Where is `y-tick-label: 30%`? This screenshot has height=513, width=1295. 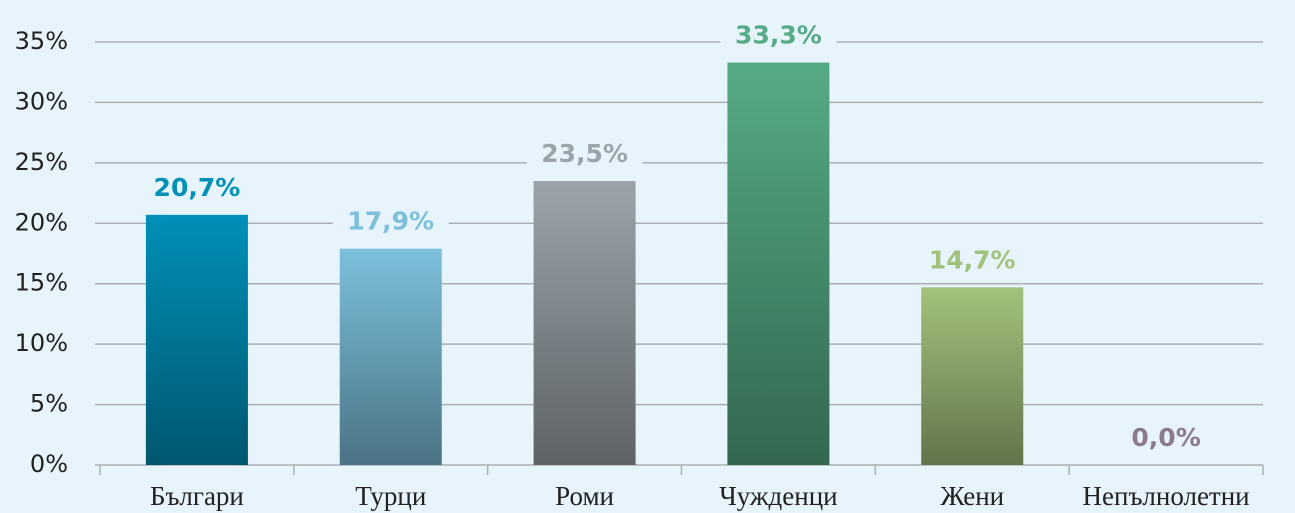 y-tick-label: 30% is located at coordinates (41, 101).